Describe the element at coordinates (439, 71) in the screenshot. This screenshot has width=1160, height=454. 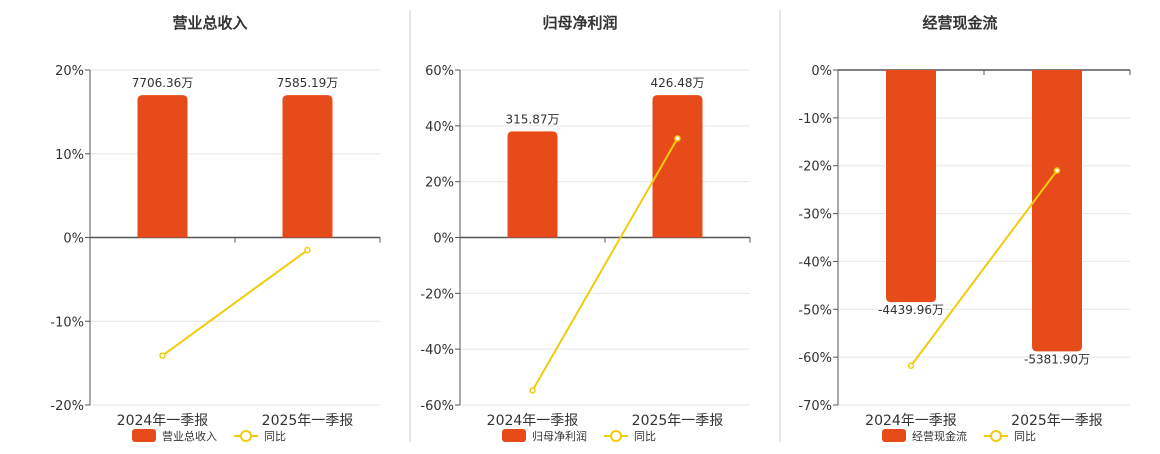
I see `y-tick-label: 60%` at that location.